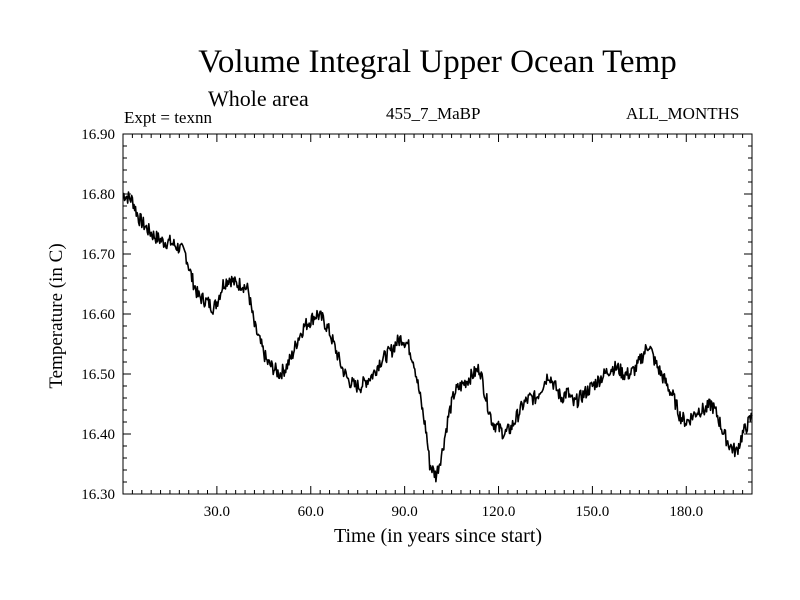 The width and height of the screenshot is (800, 600). What do you see at coordinates (98, 135) in the screenshot?
I see `y-tick-label: 16.90` at bounding box center [98, 135].